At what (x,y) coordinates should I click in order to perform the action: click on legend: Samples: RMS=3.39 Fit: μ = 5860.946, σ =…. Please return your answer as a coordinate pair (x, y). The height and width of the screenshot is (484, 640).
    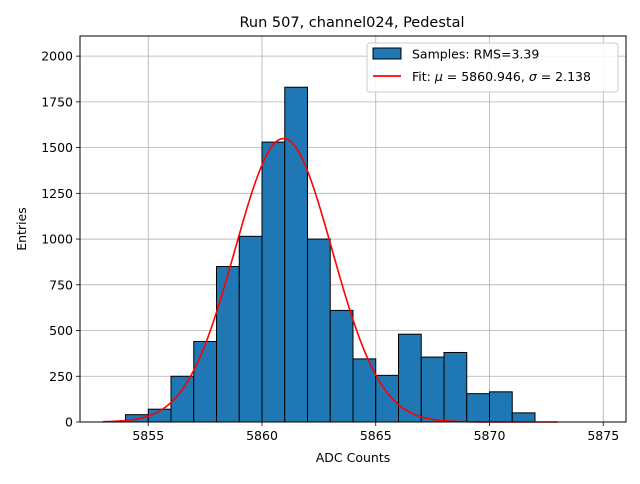
    Looking at the image, I should click on (492, 67).